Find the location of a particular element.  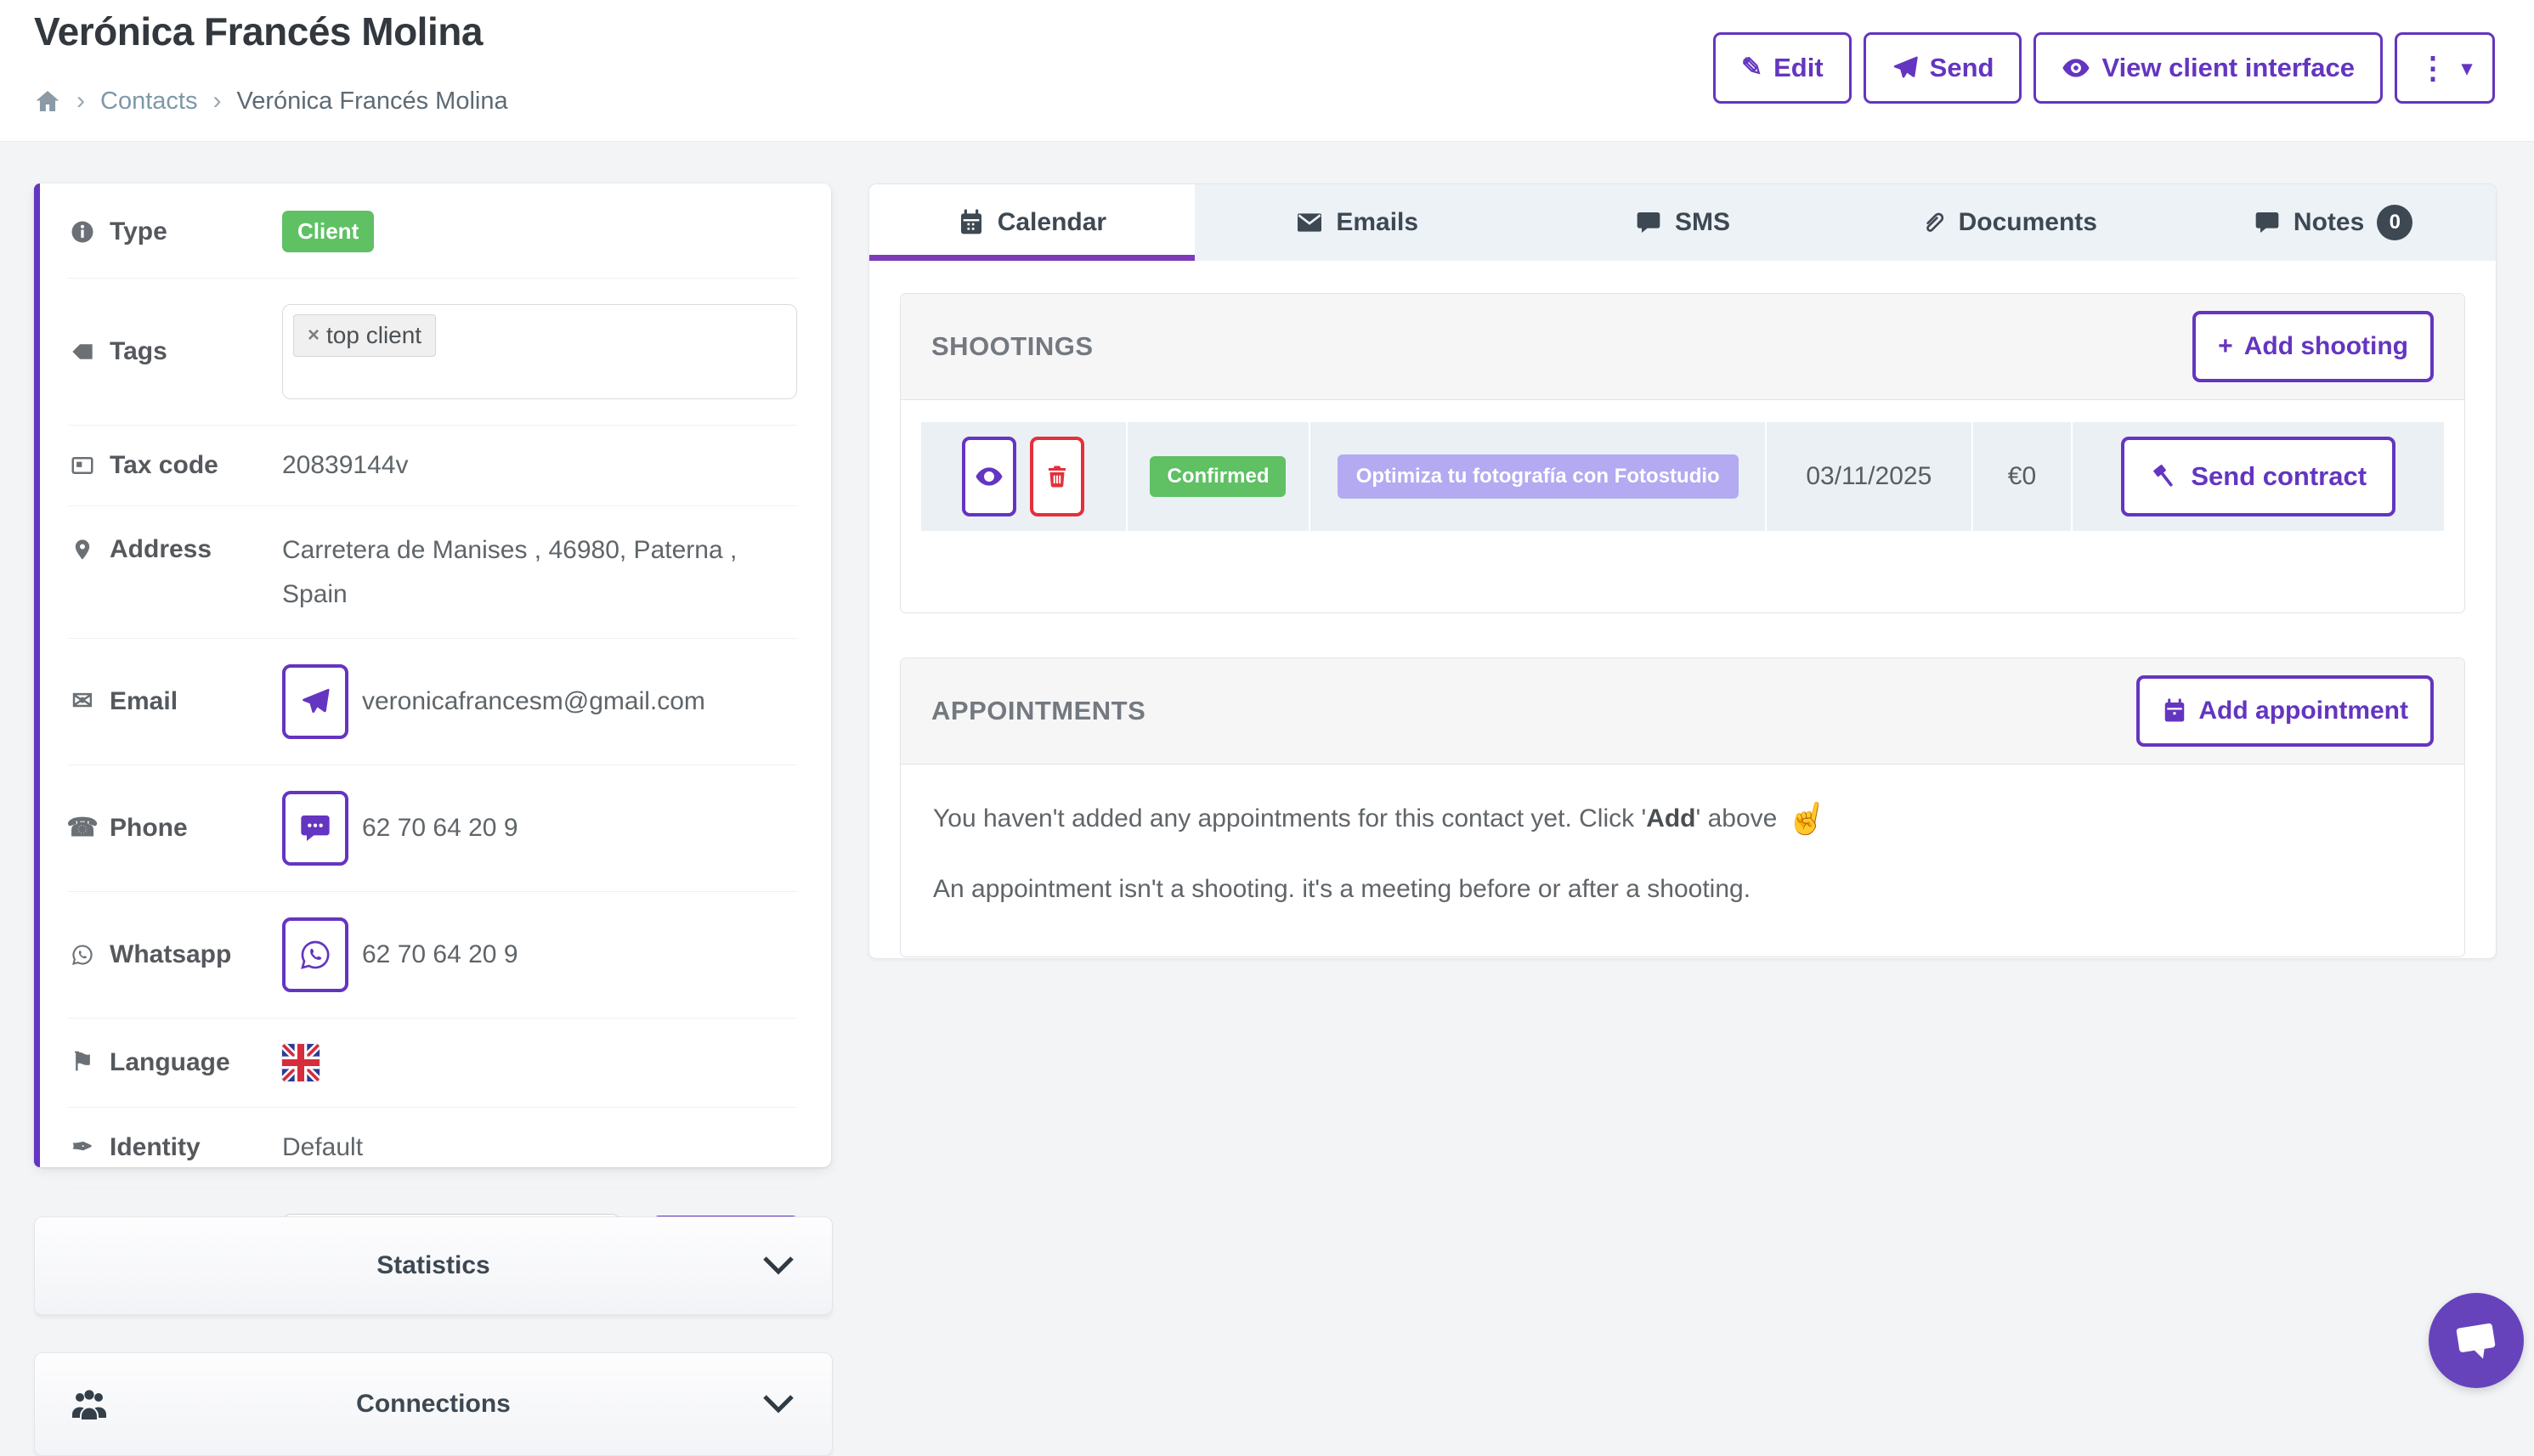

send-contract-button: Send contract is located at coordinates (2258, 477).